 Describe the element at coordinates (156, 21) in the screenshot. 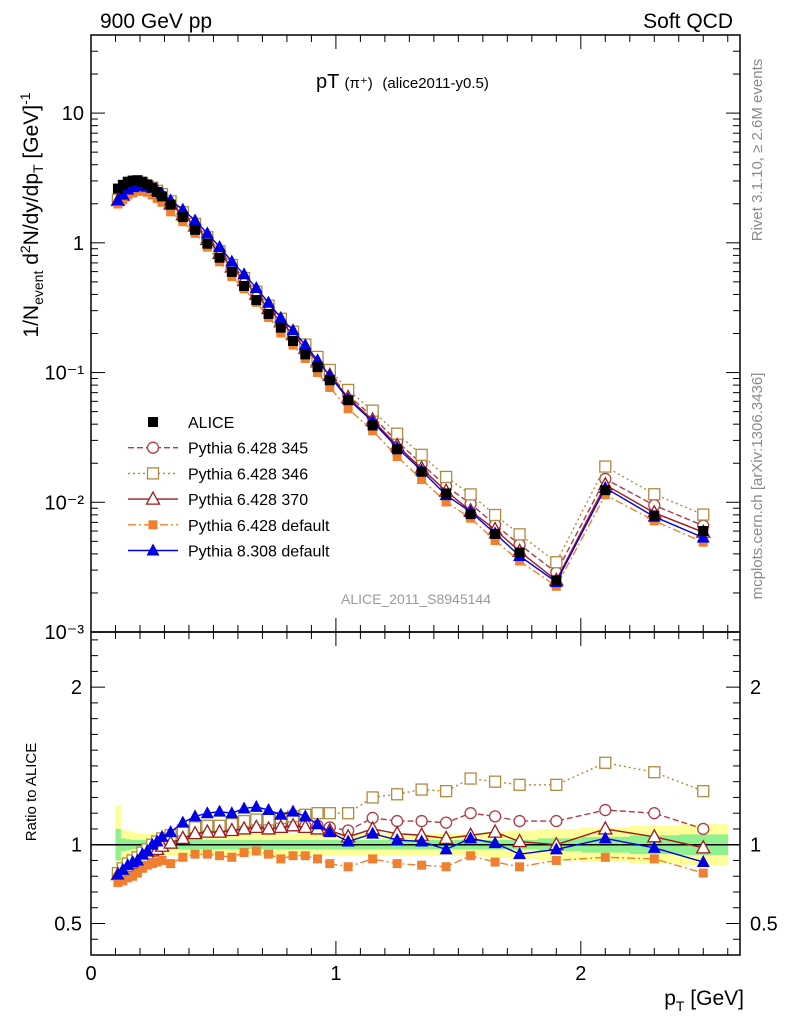

I see `header-left: 900 GeV pp` at that location.